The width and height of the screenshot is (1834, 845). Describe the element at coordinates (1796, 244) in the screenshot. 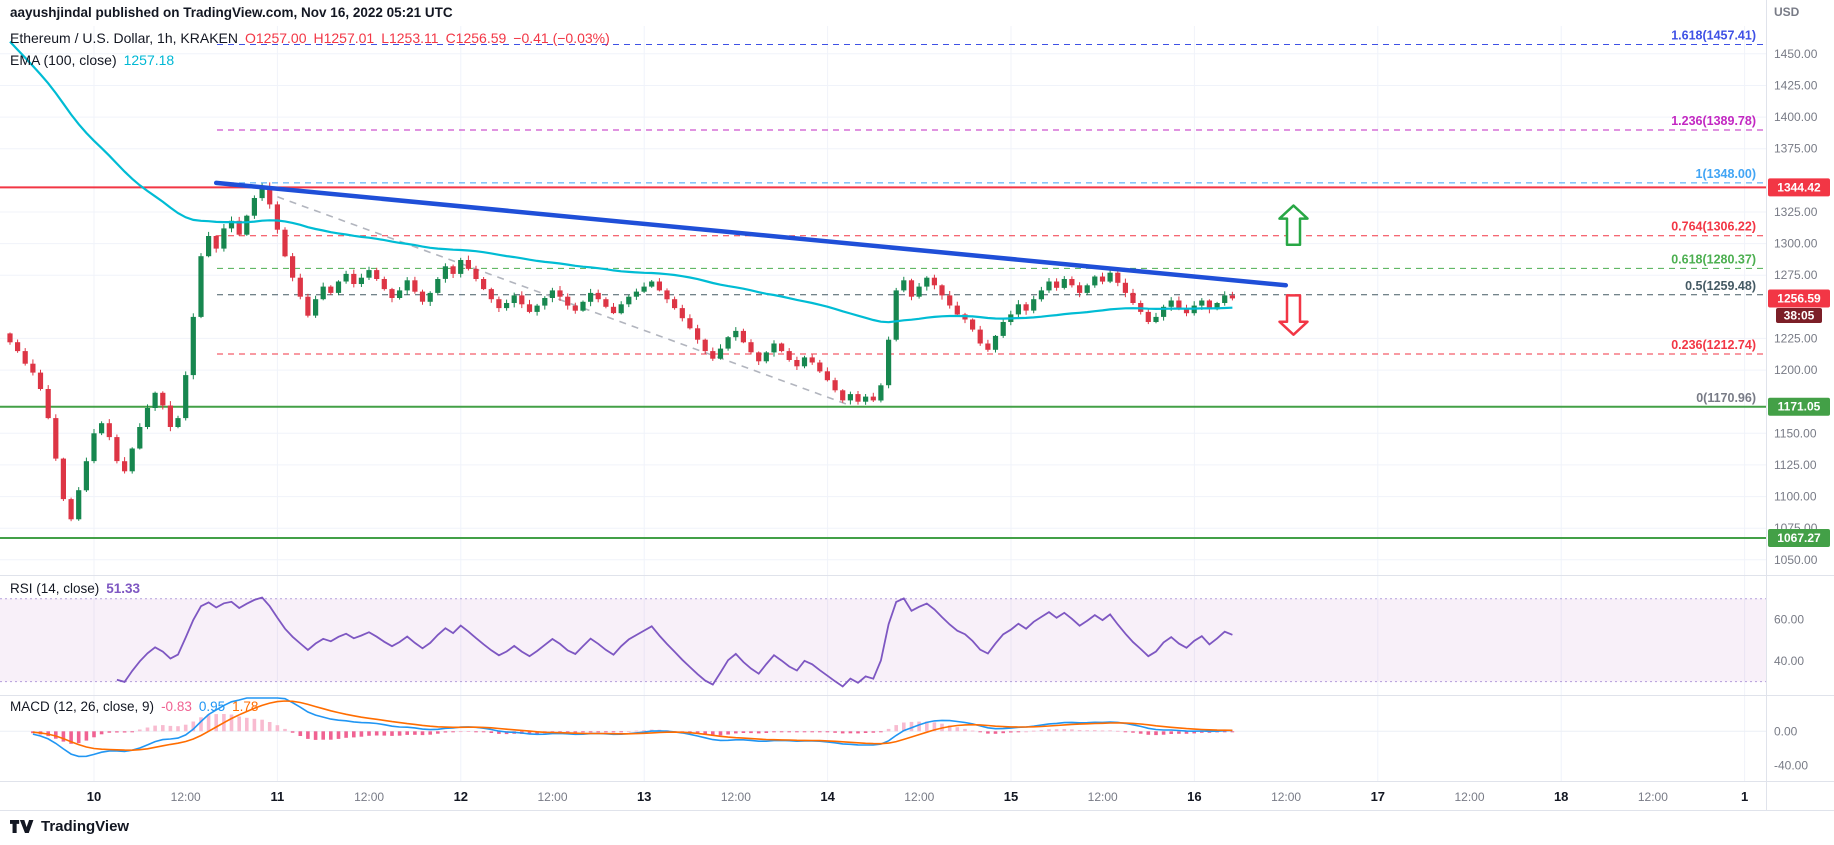

I see `price-tick-label: 1300.00` at that location.